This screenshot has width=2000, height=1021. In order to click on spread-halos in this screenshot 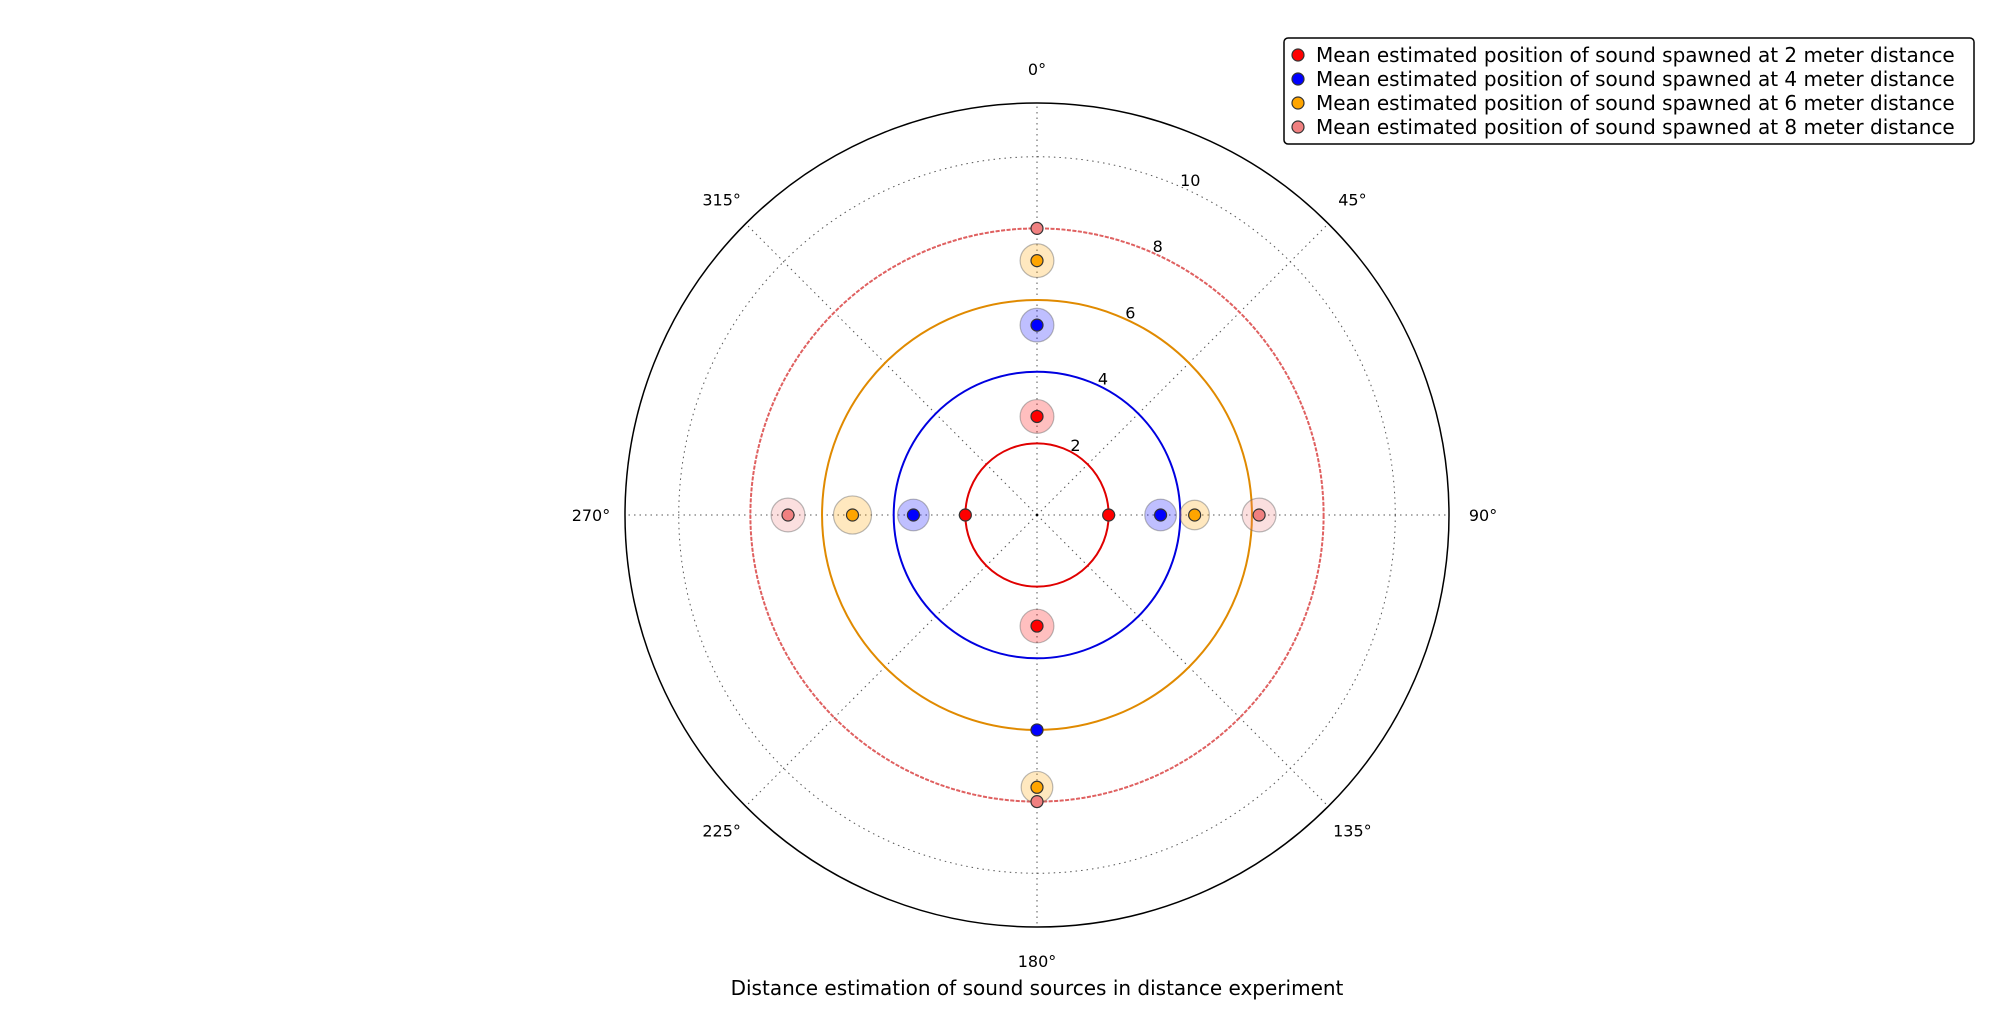, I will do `click(1023, 523)`.